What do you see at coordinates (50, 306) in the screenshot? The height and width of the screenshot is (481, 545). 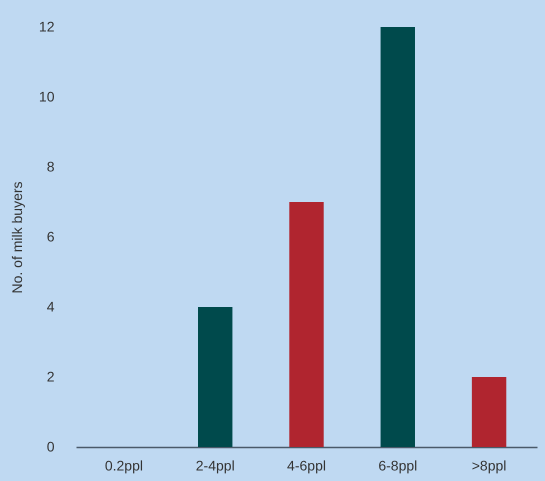 I see `y-tick-label: 4` at bounding box center [50, 306].